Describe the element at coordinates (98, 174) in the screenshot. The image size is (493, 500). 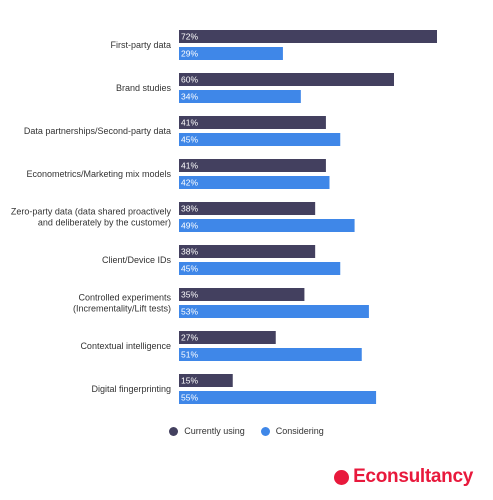
I see `category-label: Econometrics/Marketing mix models` at that location.